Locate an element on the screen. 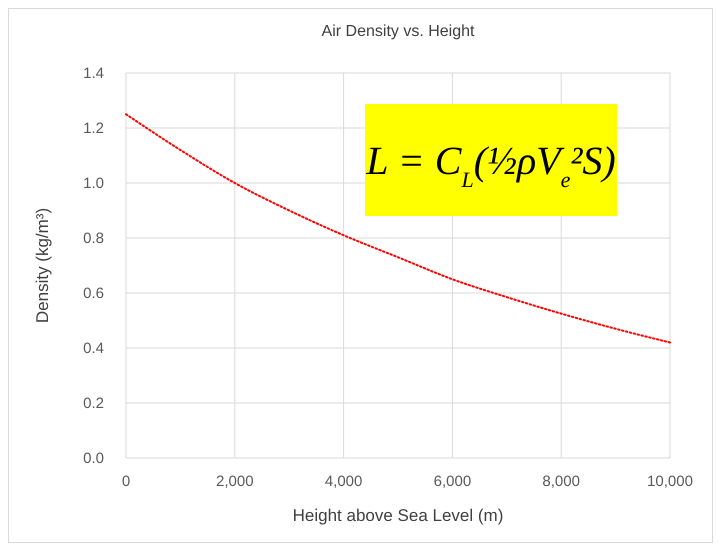 The height and width of the screenshot is (553, 723). y-tick-label: 1.0 is located at coordinates (93, 183).